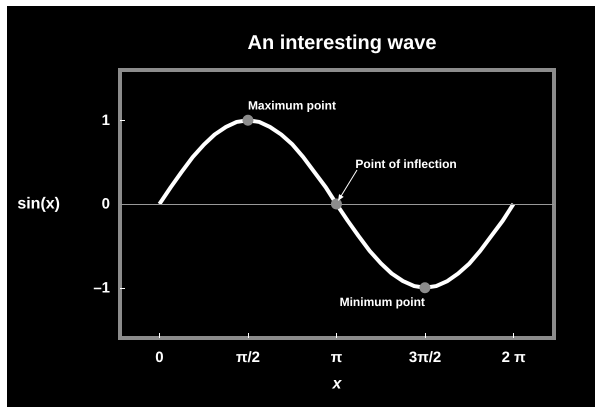 Image resolution: width=595 pixels, height=407 pixels. What do you see at coordinates (106, 120) in the screenshot?
I see `y-tick-label: 1` at bounding box center [106, 120].